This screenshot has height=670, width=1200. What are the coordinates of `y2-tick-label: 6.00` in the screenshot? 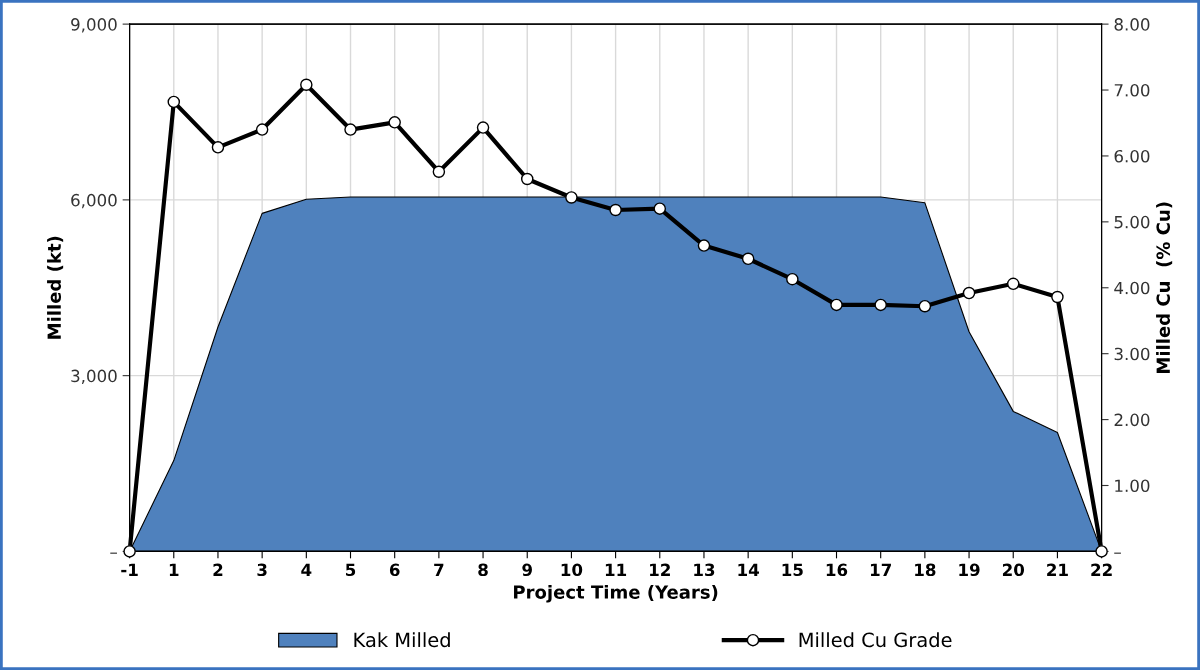 It's located at (1132, 156).